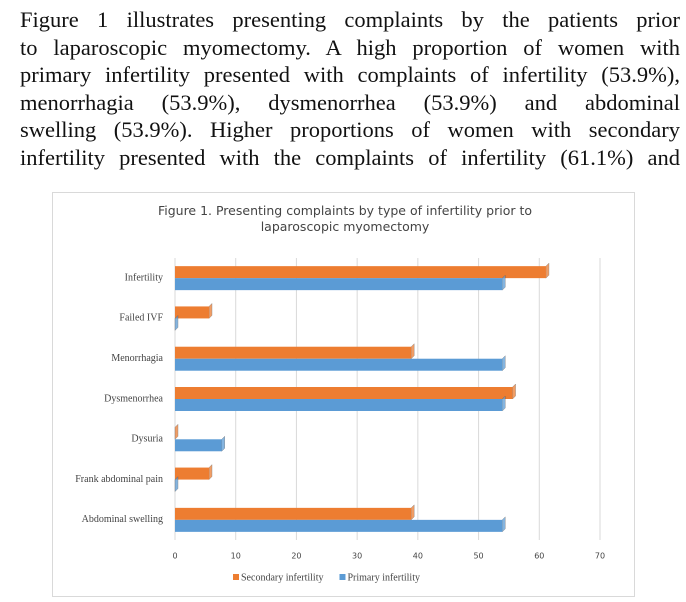 The image size is (686, 602). What do you see at coordinates (282, 577) in the screenshot?
I see `legend-label: Secondary infertility` at bounding box center [282, 577].